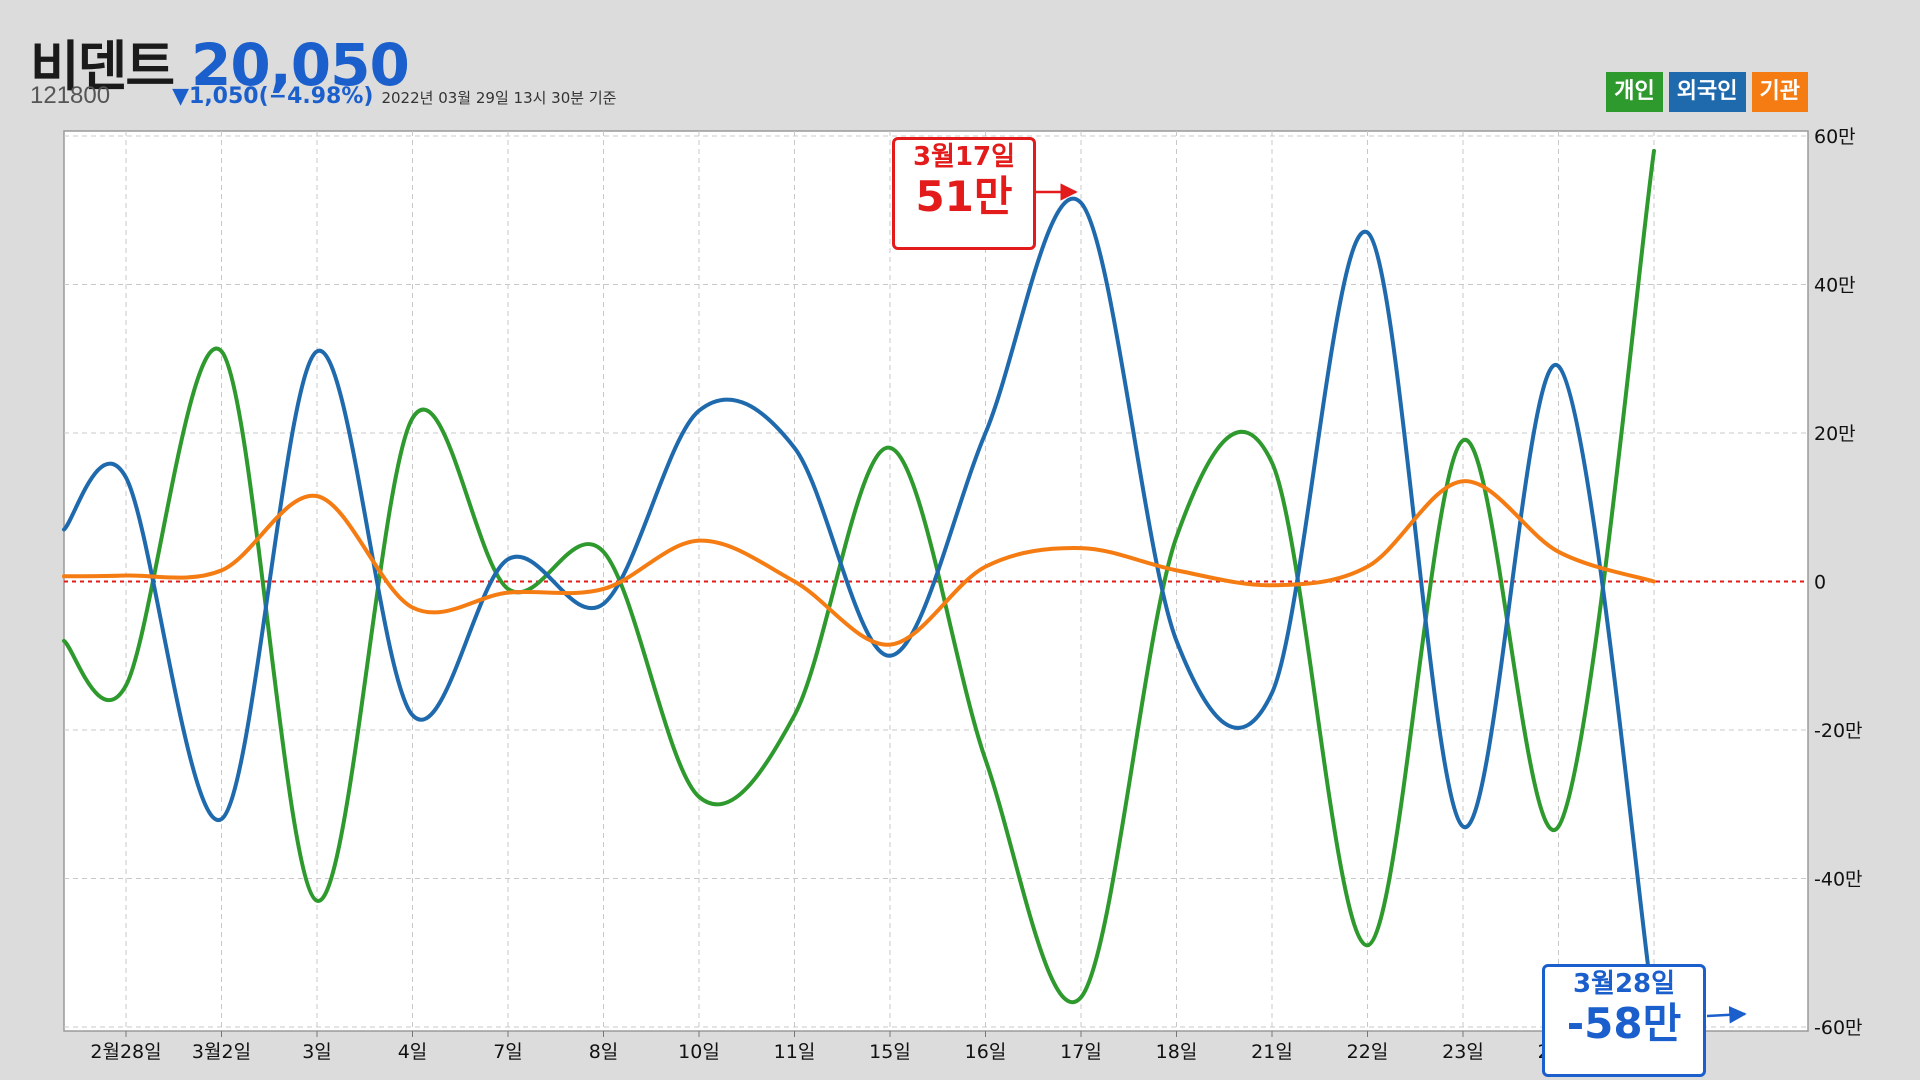  I want to click on legend: 개인 외국인 기관, so click(1707, 92).